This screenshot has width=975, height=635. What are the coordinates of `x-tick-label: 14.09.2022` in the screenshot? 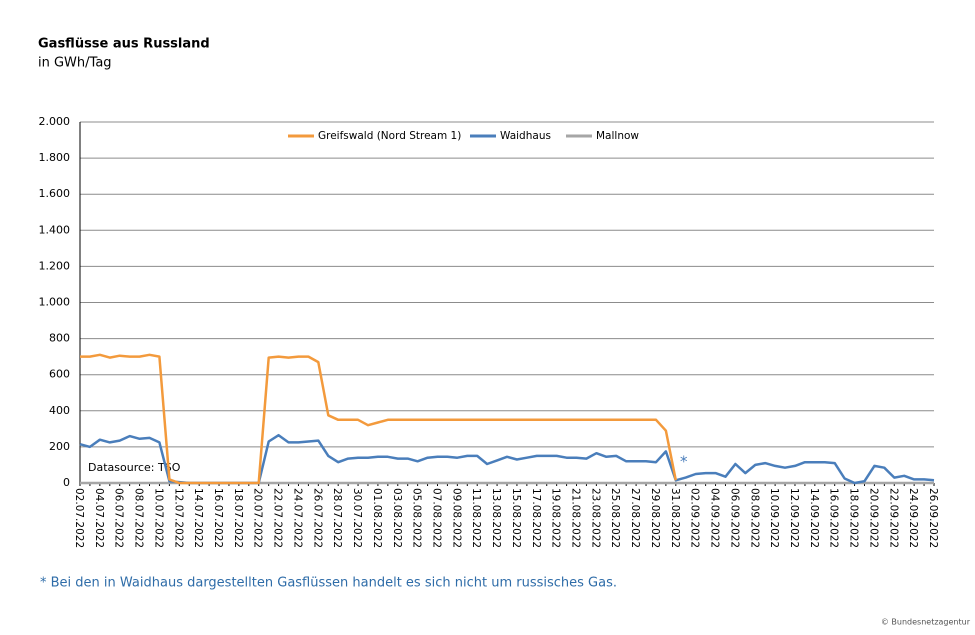 It's located at (814, 518).